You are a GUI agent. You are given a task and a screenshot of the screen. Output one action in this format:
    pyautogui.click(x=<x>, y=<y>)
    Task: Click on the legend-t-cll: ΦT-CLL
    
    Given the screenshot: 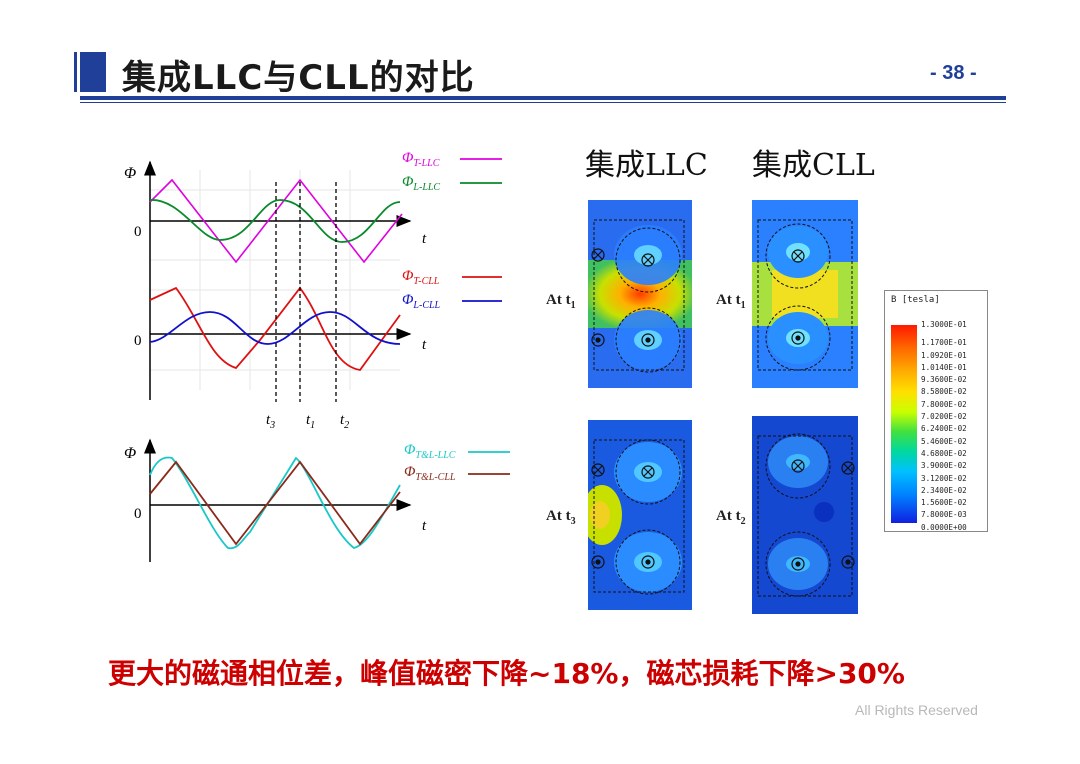 What is the action you would take?
    pyautogui.click(x=421, y=277)
    